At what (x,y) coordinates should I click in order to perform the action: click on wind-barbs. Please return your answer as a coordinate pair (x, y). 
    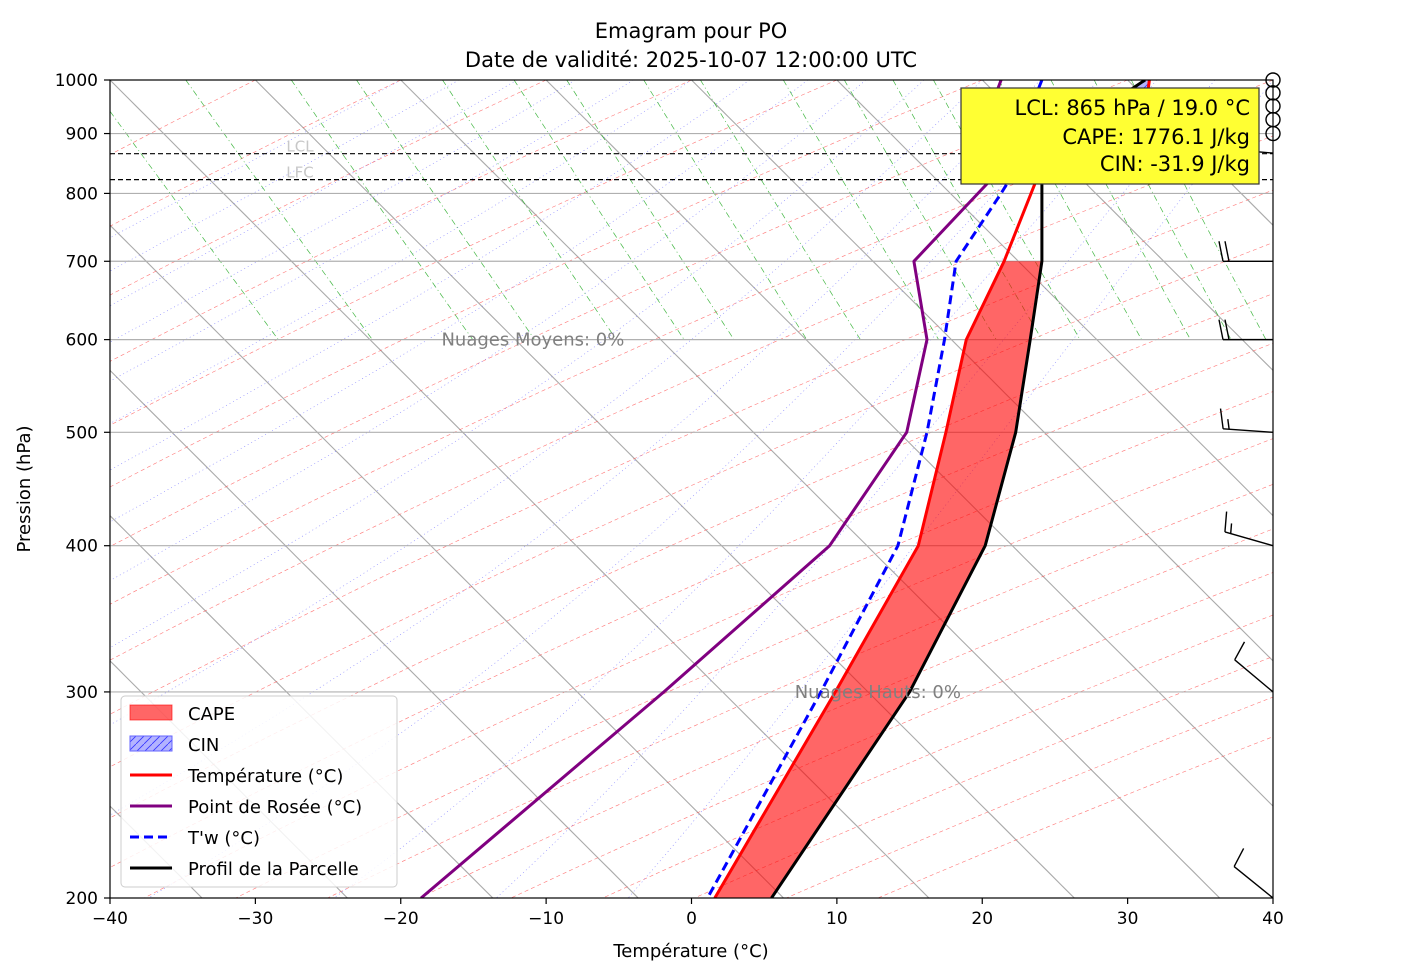
    Looking at the image, I should click on (1249, 485).